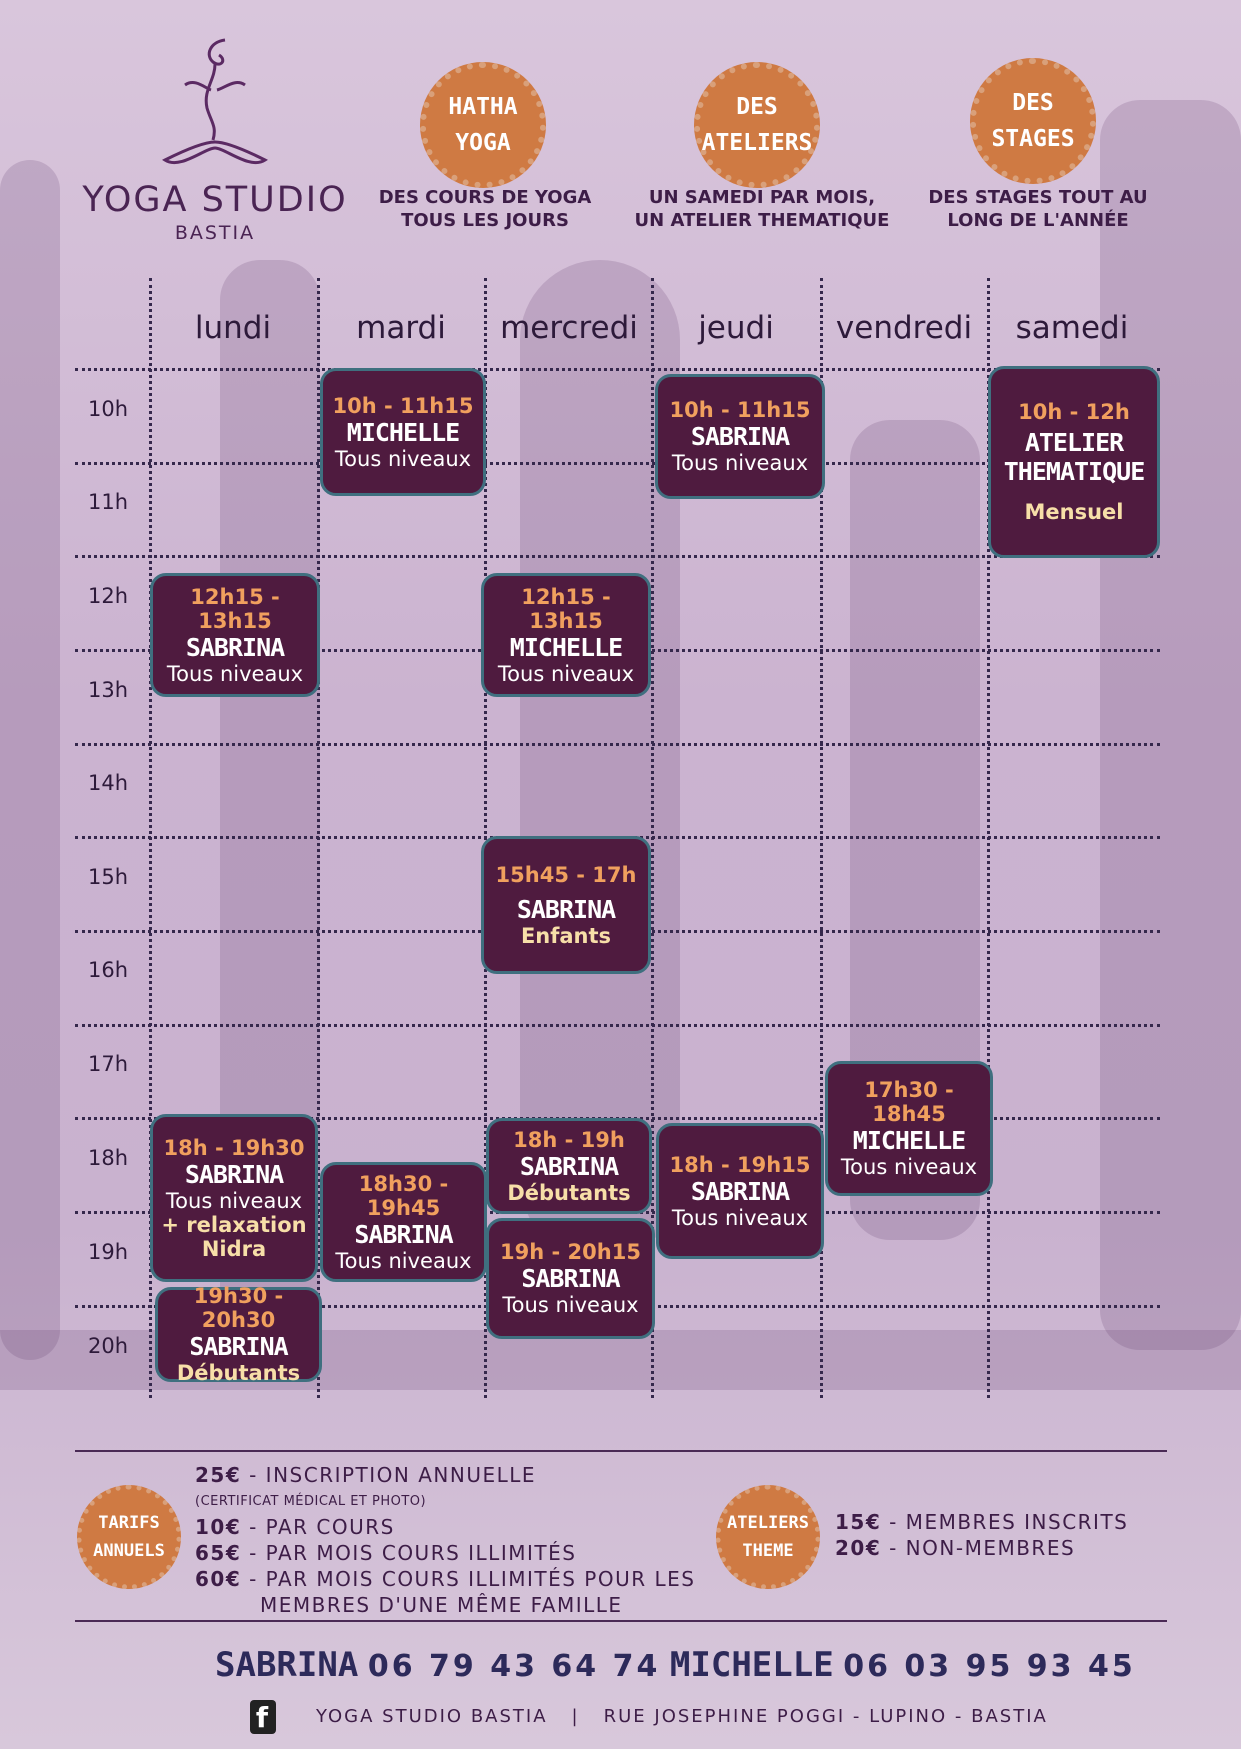 Image resolution: width=1241 pixels, height=1749 pixels. I want to click on class-card-wednesday-19h: 19h - 20h15 SABRINA Tous niveaux, so click(570, 1278).